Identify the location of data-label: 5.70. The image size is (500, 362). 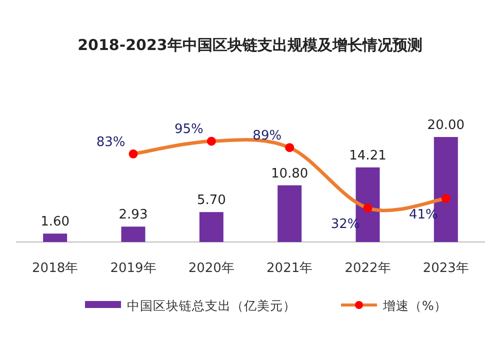
(211, 200).